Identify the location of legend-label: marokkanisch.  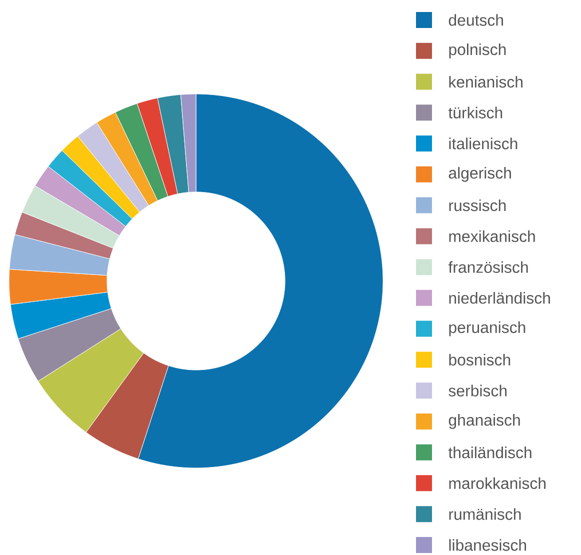
(497, 483).